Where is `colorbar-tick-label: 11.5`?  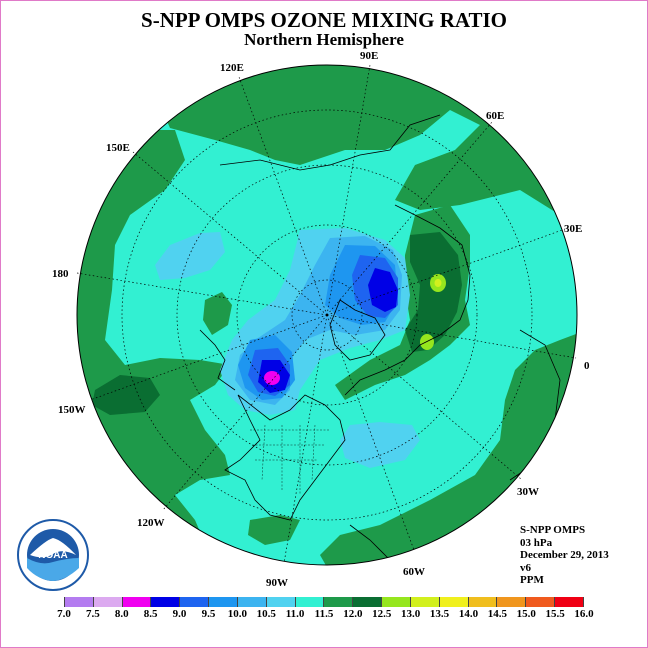
colorbar-tick-label: 11.5 is located at coordinates (324, 614).